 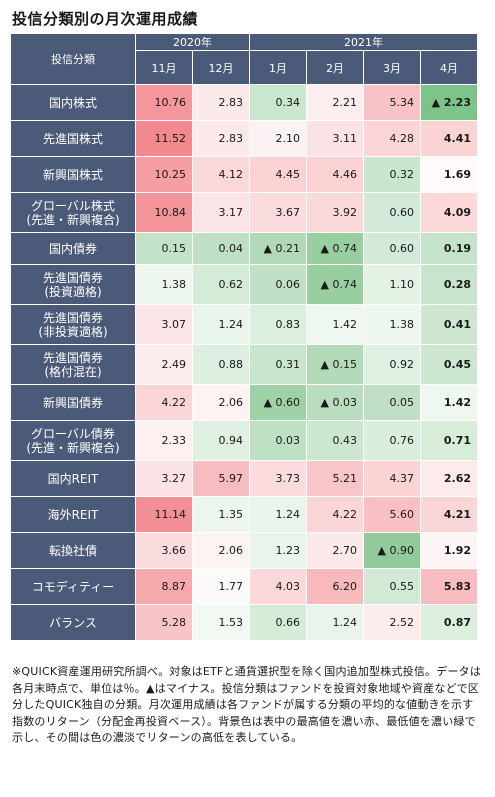 What do you see at coordinates (73, 138) in the screenshot?
I see `row-label: 先進国株式` at bounding box center [73, 138].